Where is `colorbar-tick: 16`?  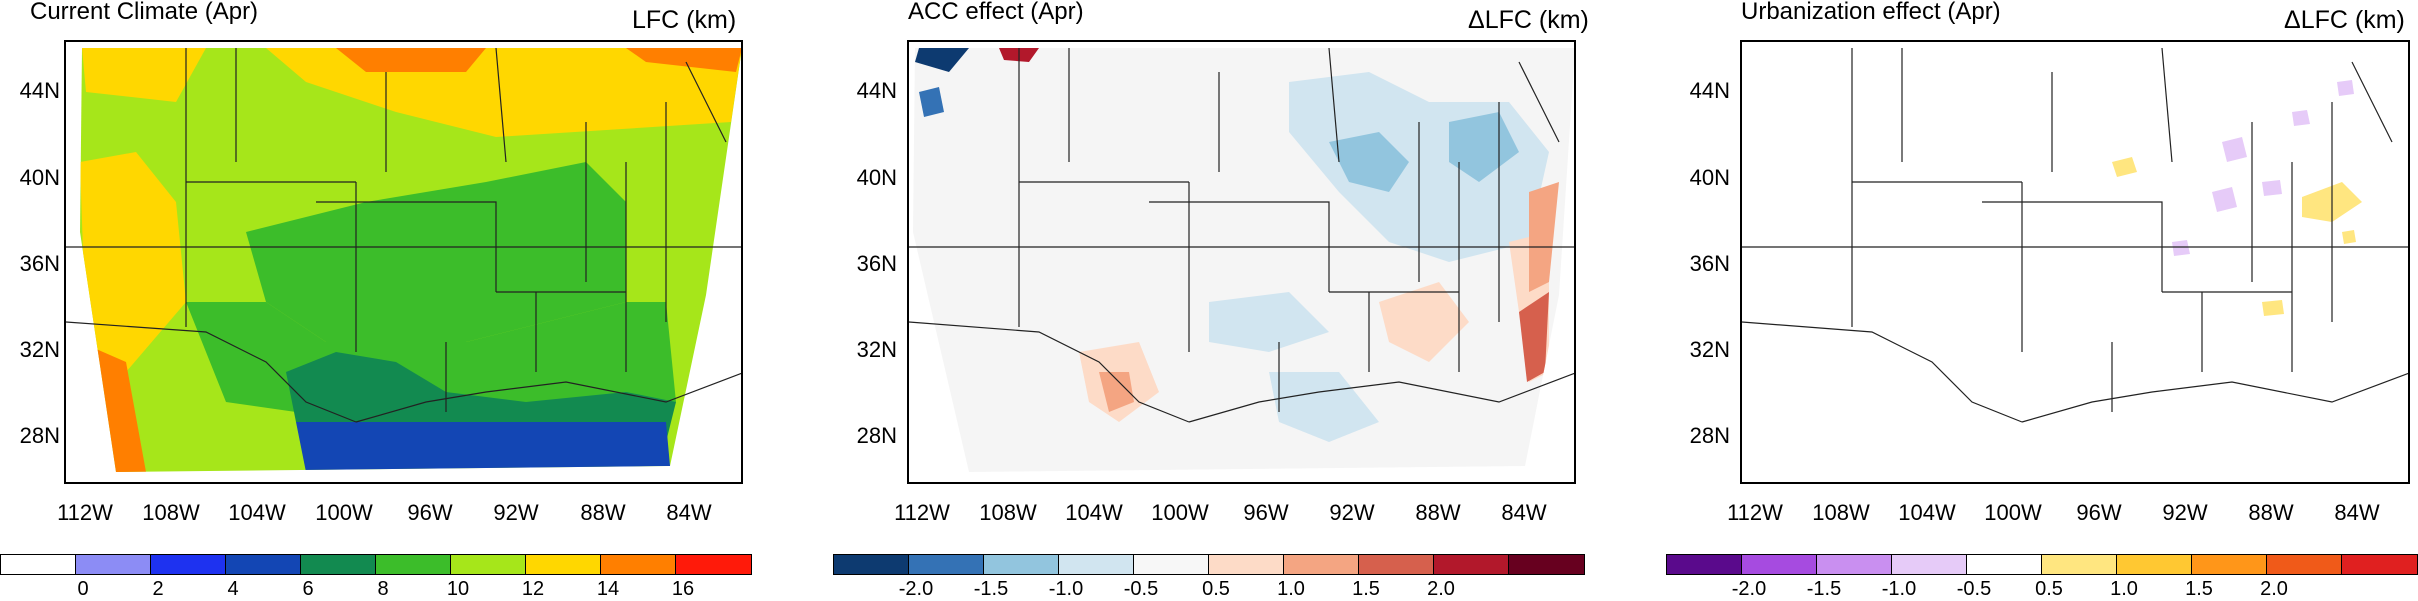
colorbar-tick: 16 is located at coordinates (683, 589).